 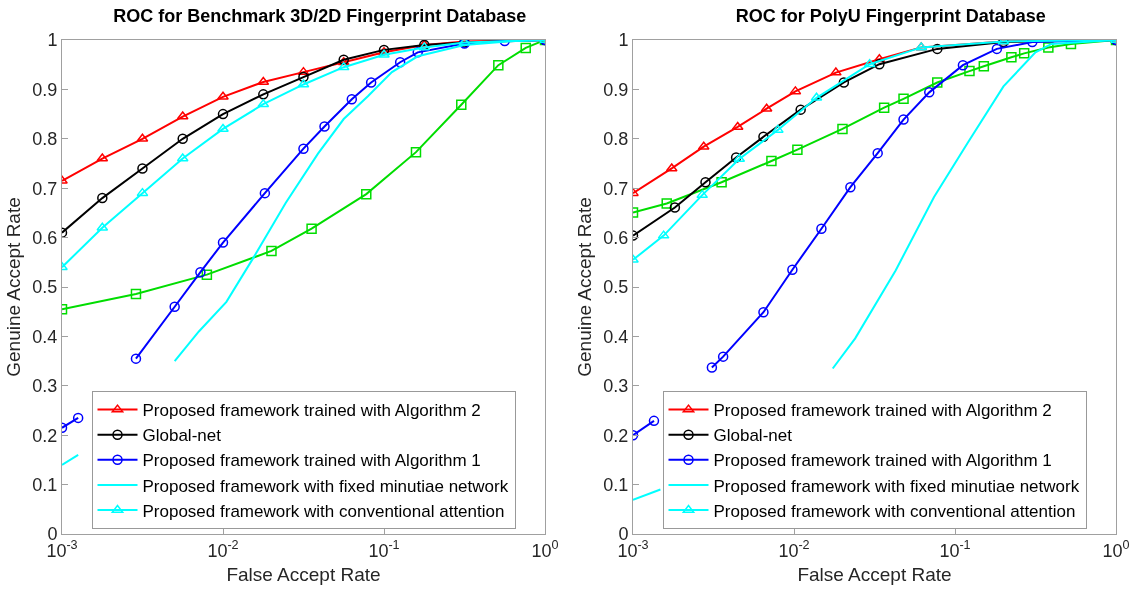 I want to click on chart-title: ROC for PolyU Fingerprint Database, so click(x=890, y=15).